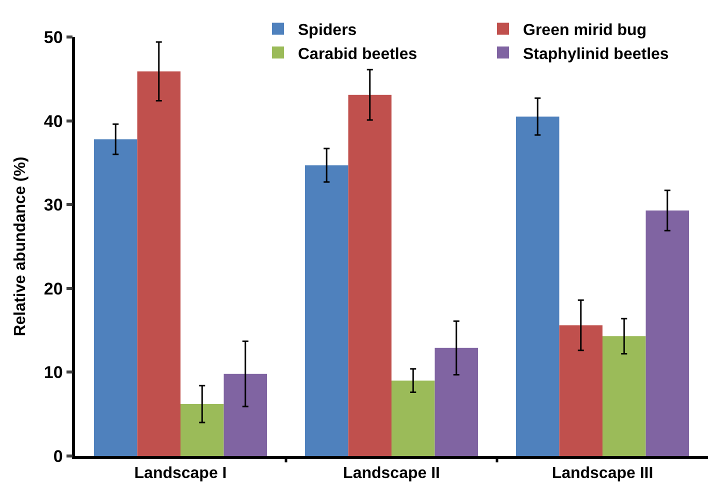 Image resolution: width=723 pixels, height=496 pixels. Describe the element at coordinates (58, 456) in the screenshot. I see `y-tick-label: 0` at that location.